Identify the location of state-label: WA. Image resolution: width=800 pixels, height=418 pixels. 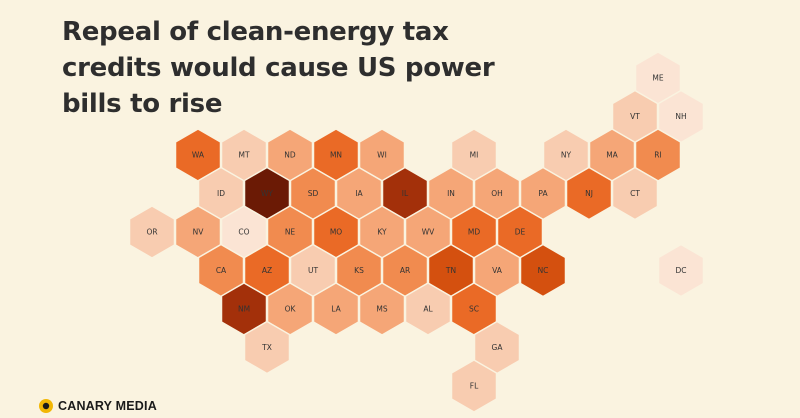
(198, 155).